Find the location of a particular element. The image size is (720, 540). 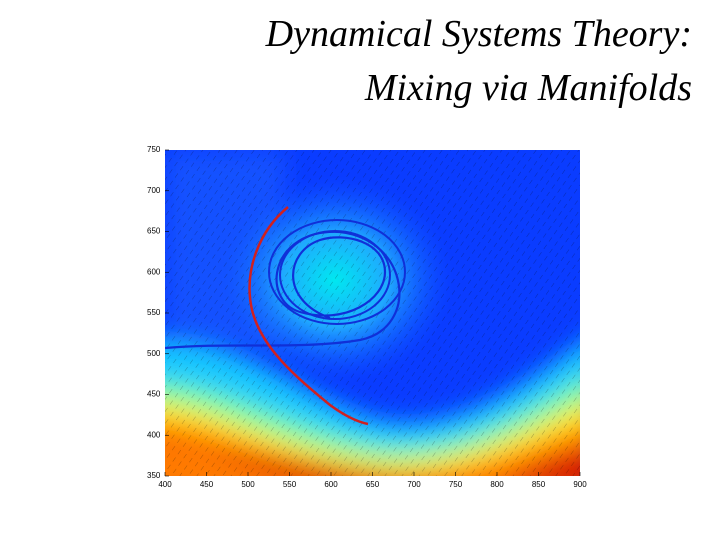

y-tick-label: 400 is located at coordinates (154, 434).